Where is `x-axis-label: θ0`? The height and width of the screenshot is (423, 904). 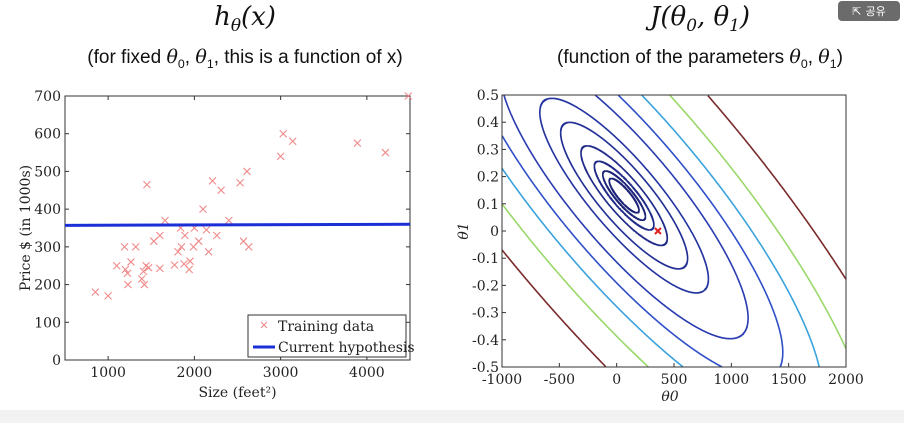
x-axis-label: θ0 is located at coordinates (669, 397).